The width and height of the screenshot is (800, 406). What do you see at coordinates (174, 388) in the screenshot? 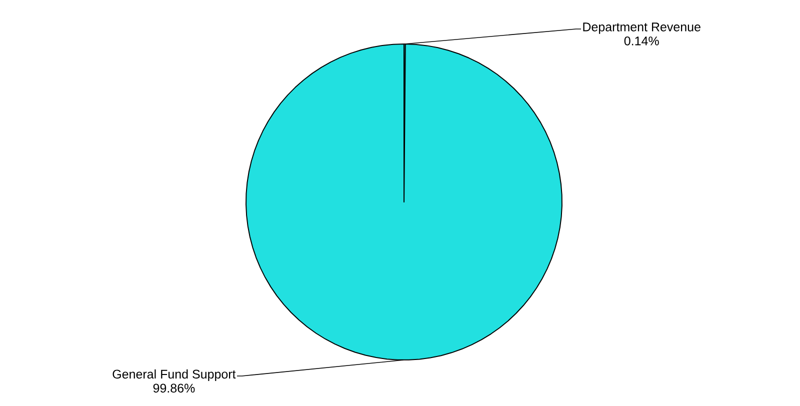
I see `data-label: 99.86%` at bounding box center [174, 388].